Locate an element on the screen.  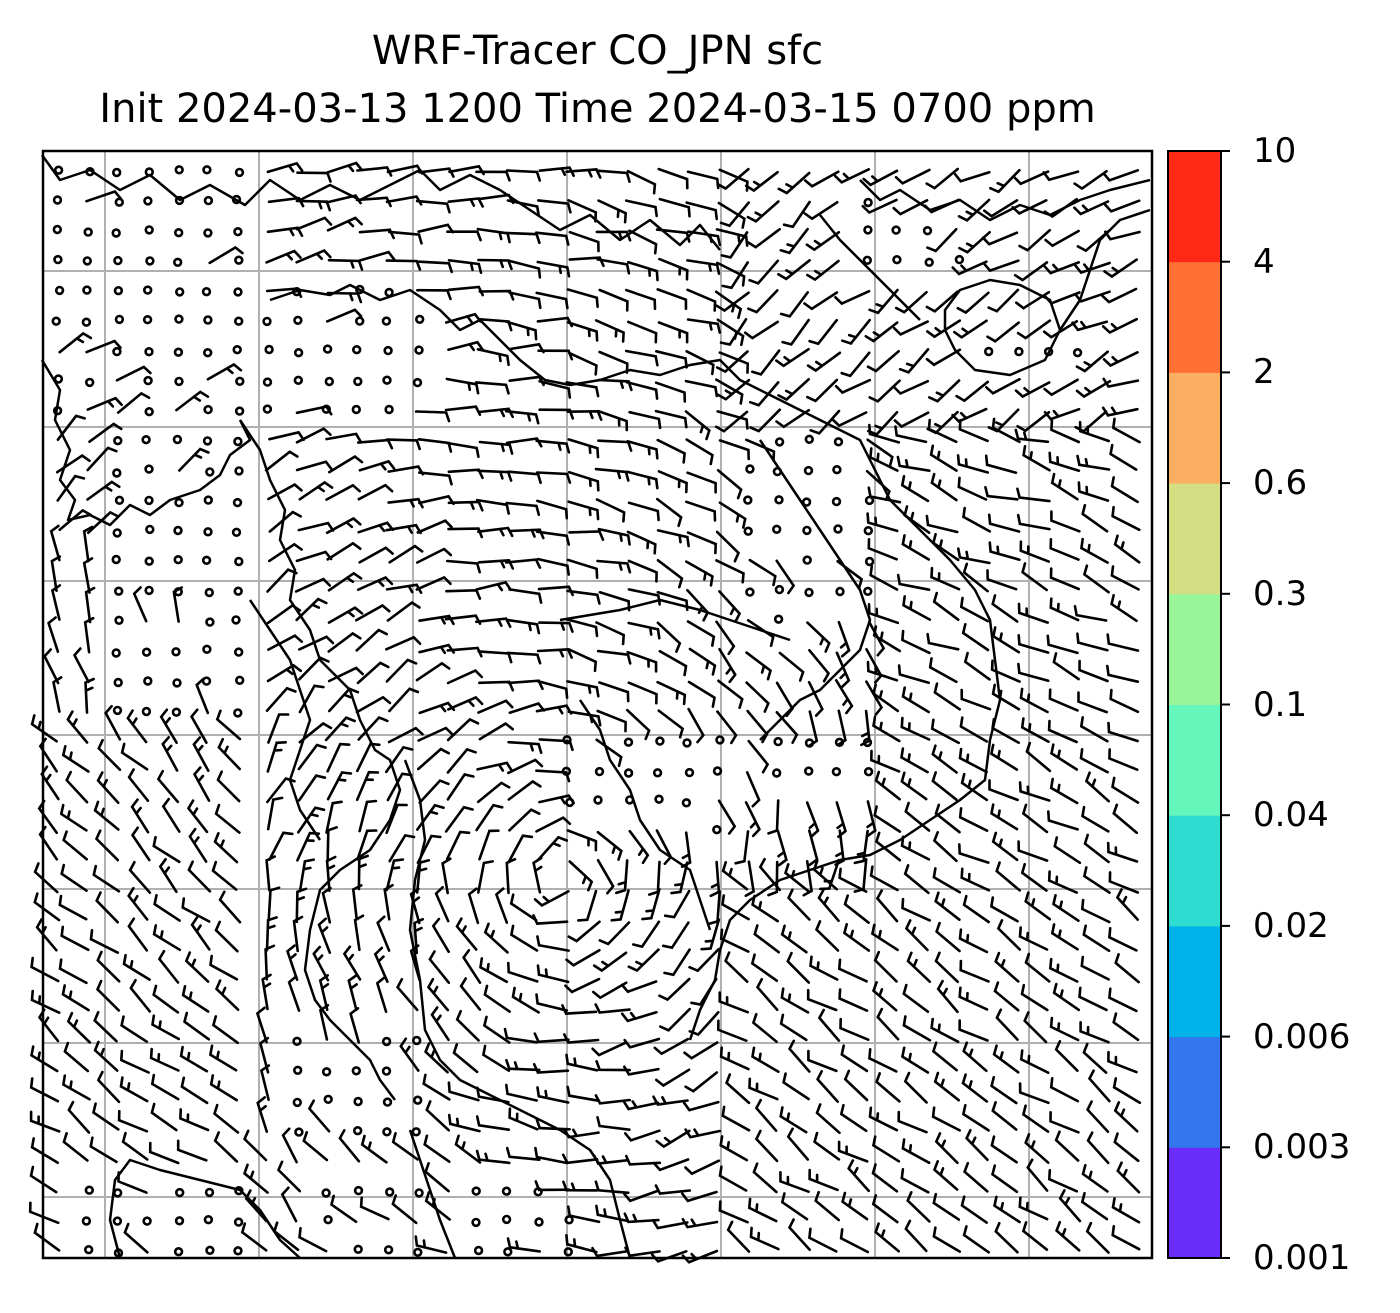
map-title: WRF-Tracer CO_JPN sfc is located at coordinates (597, 51).